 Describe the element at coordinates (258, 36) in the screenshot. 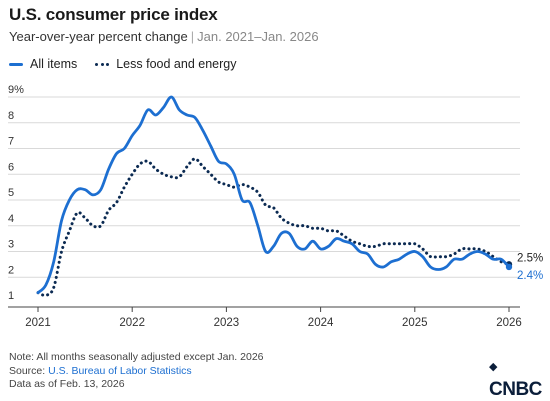

I see `subtitle-range: Jan. 2021–Jan. 2026` at that location.